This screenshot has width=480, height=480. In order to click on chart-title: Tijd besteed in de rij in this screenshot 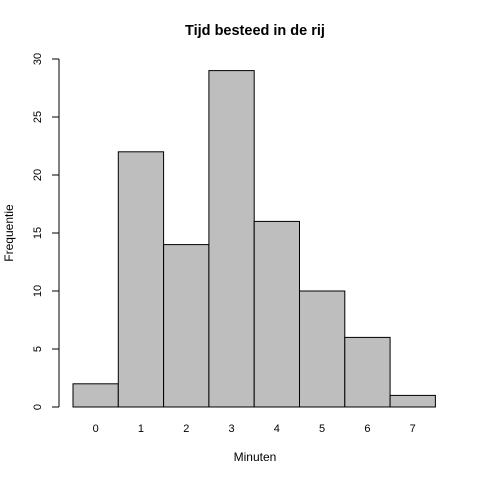, I will do `click(255, 31)`.